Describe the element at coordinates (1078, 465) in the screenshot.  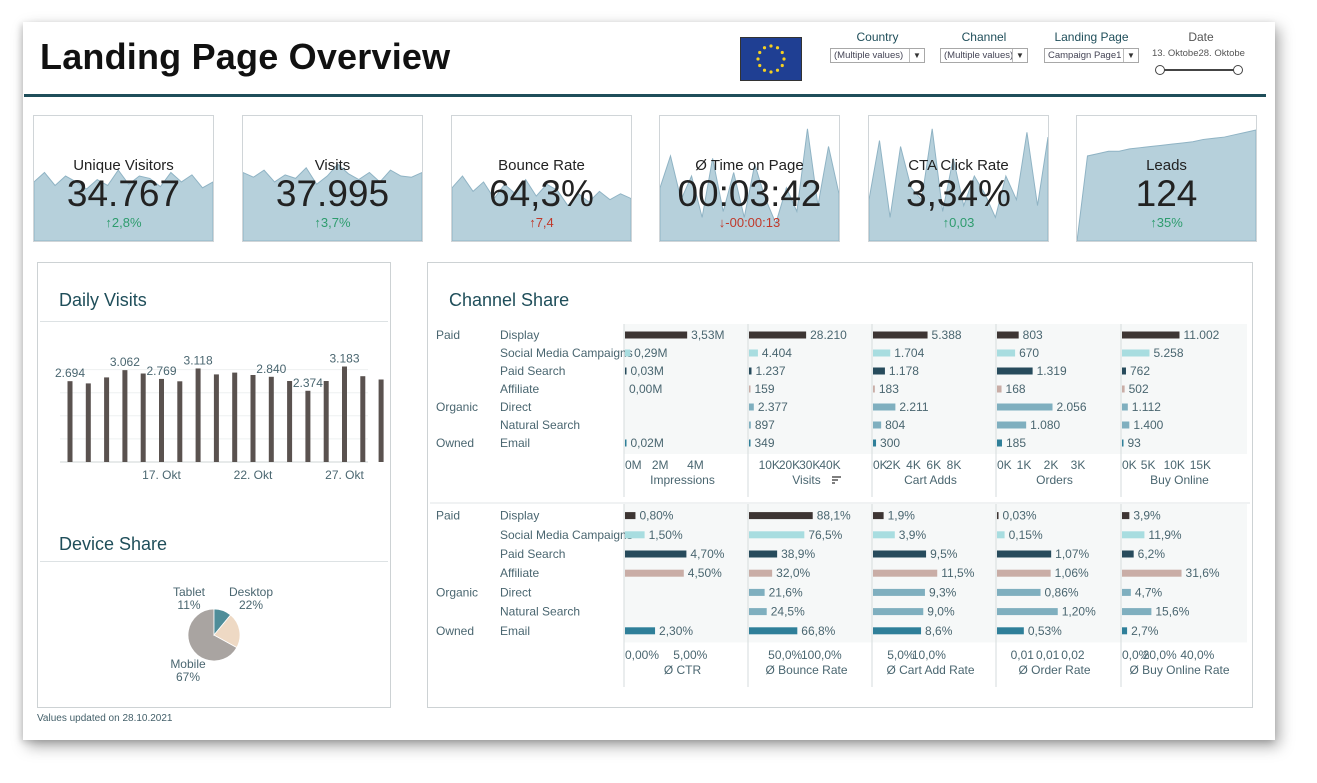
I see `axis-tick-label: 3K` at that location.